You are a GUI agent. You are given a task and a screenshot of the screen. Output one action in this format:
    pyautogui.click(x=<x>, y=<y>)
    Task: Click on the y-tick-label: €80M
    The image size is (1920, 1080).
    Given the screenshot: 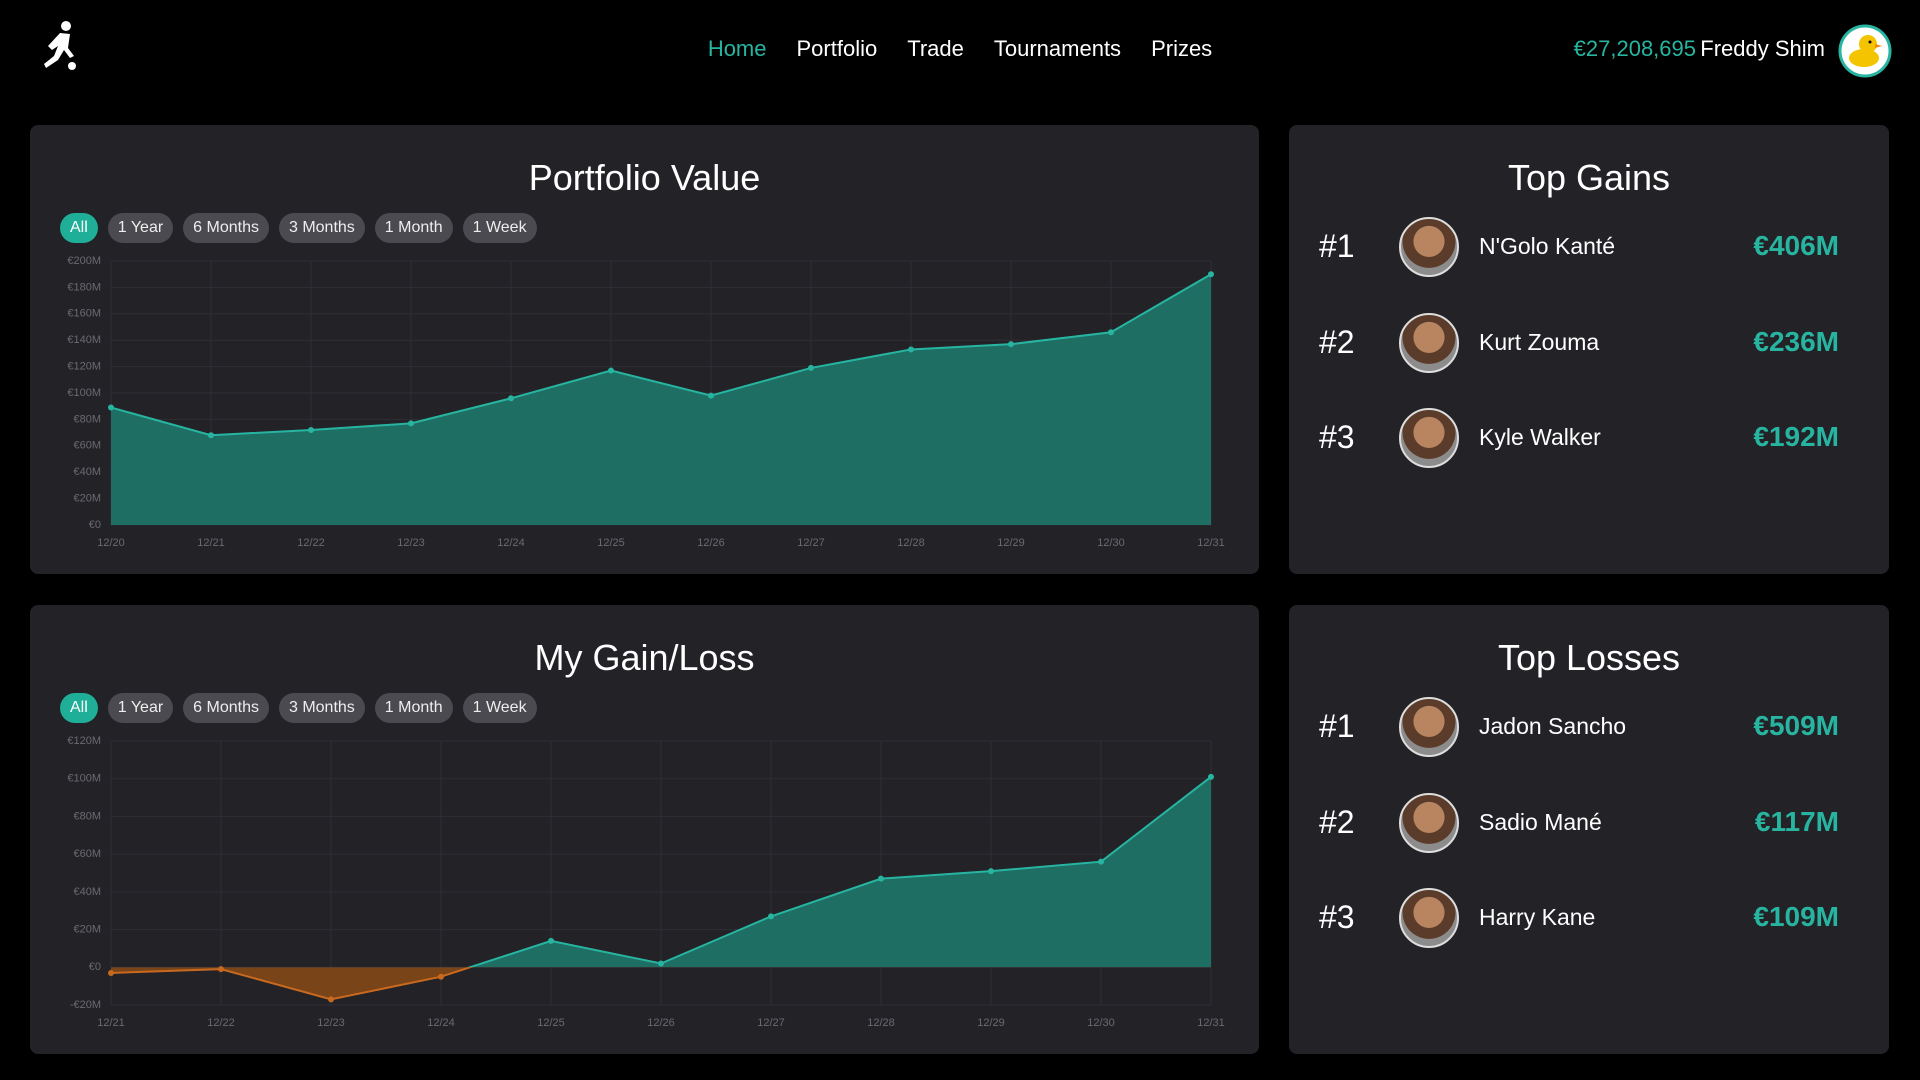 What is the action you would take?
    pyautogui.click(x=87, y=816)
    